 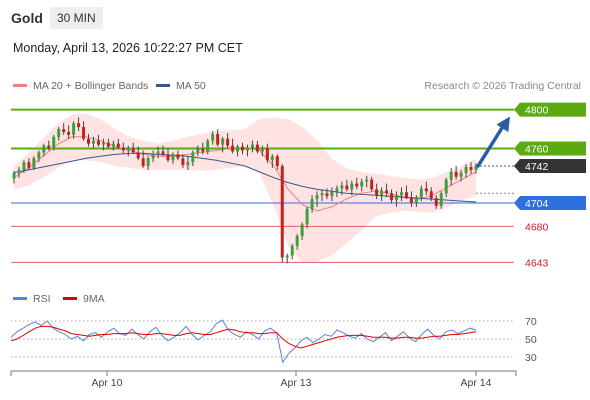 I want to click on level-label-4680: 4680, so click(x=537, y=227).